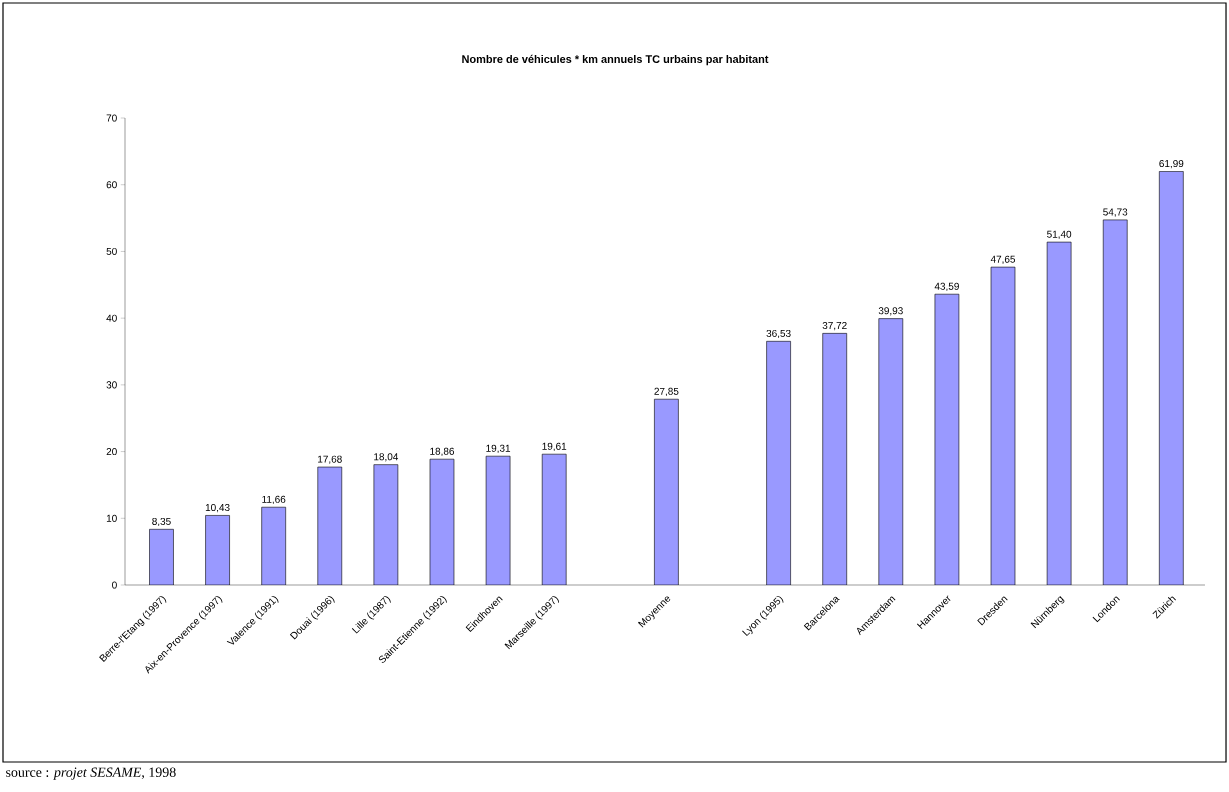 The height and width of the screenshot is (792, 1229). I want to click on data-label: 17,68, so click(330, 459).